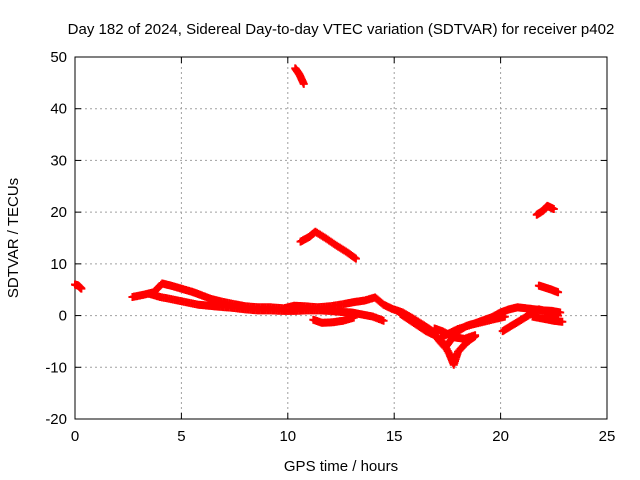  I want to click on y-tick-label: 50, so click(58, 57).